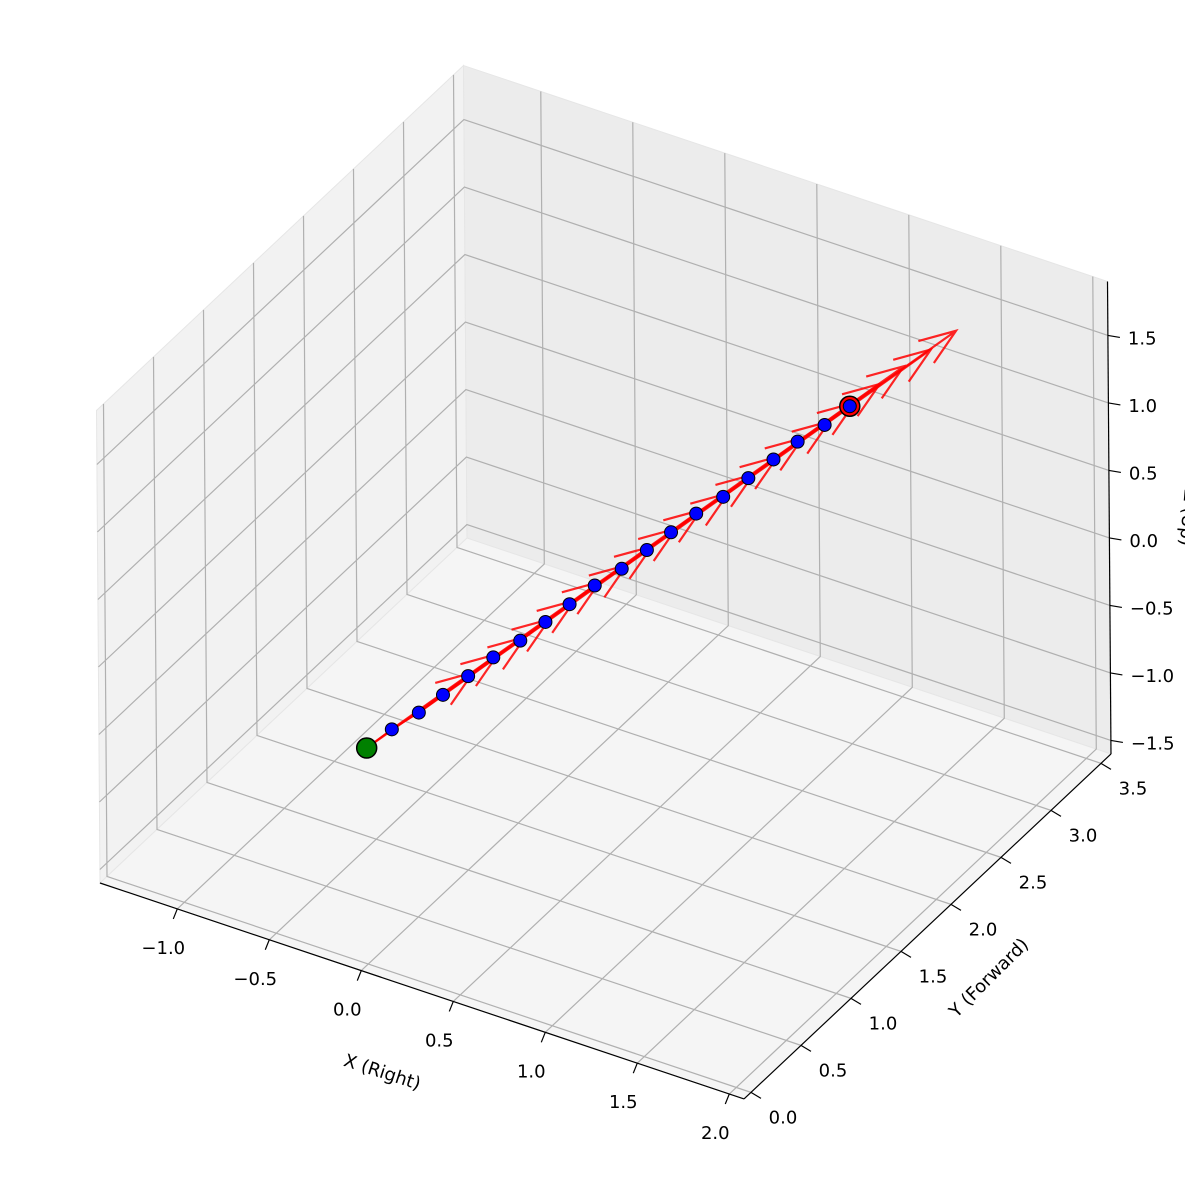  I want to click on x-tick-label: 1.5, so click(623, 1102).